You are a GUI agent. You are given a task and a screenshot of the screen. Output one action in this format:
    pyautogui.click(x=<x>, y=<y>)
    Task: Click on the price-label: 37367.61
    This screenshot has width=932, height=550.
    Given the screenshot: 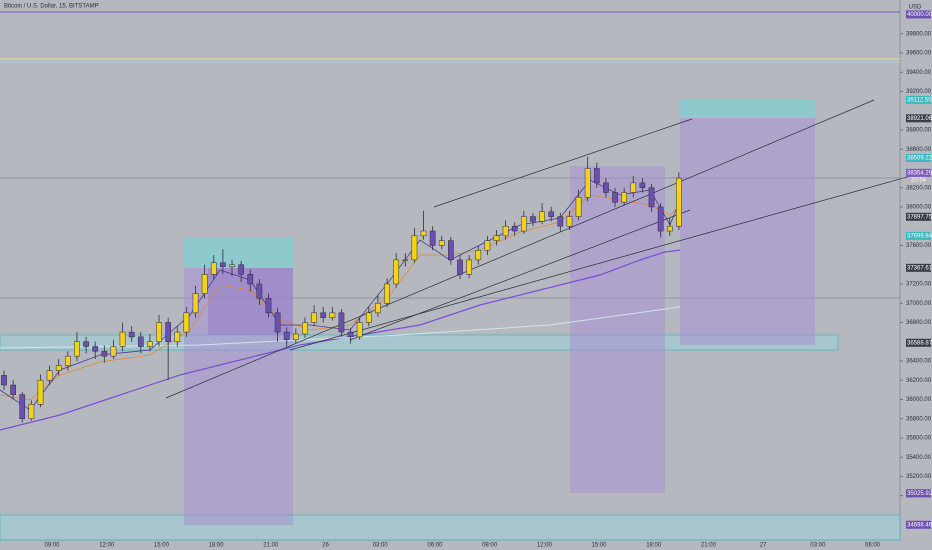 What is the action you would take?
    pyautogui.click(x=919, y=268)
    